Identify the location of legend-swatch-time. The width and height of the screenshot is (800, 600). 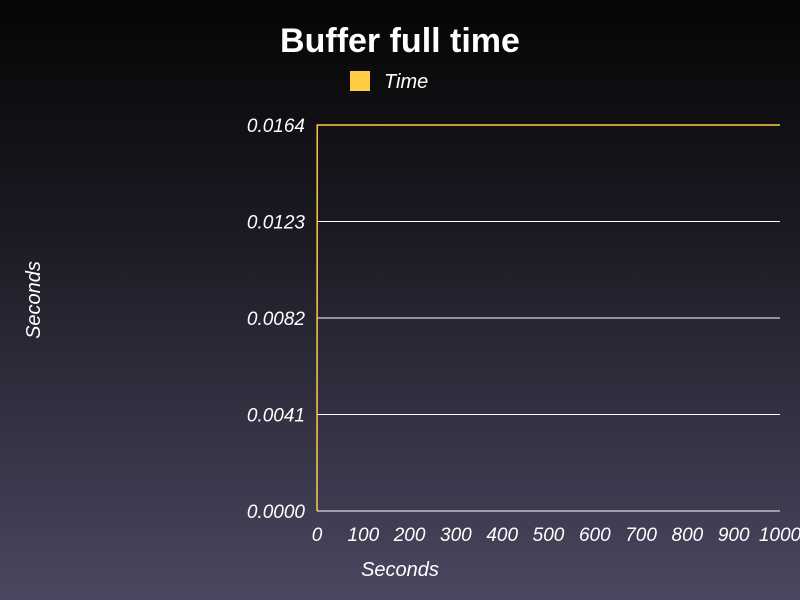
(360, 81).